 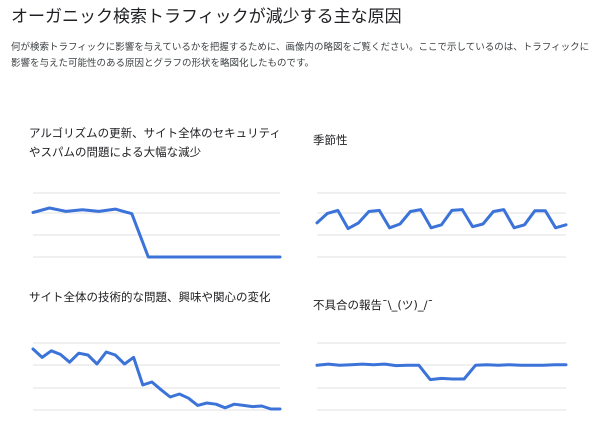 What do you see at coordinates (150, 297) in the screenshot?
I see `chart-title-gradual-decline: サイト全体の技術的な問題、興味や関心の変化` at bounding box center [150, 297].